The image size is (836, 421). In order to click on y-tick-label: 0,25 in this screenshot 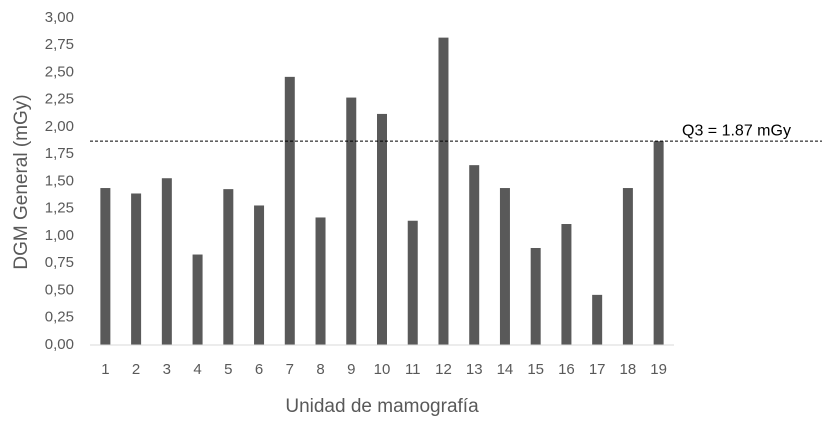, I will do `click(59, 317)`.